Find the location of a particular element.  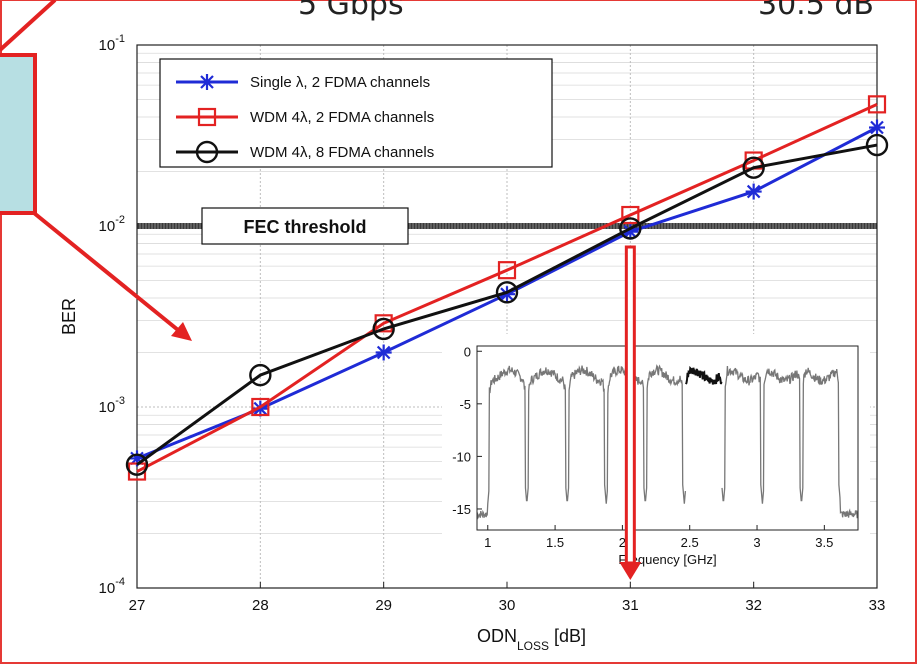

fec-threshold-label: FEC threshold is located at coordinates (304, 227).